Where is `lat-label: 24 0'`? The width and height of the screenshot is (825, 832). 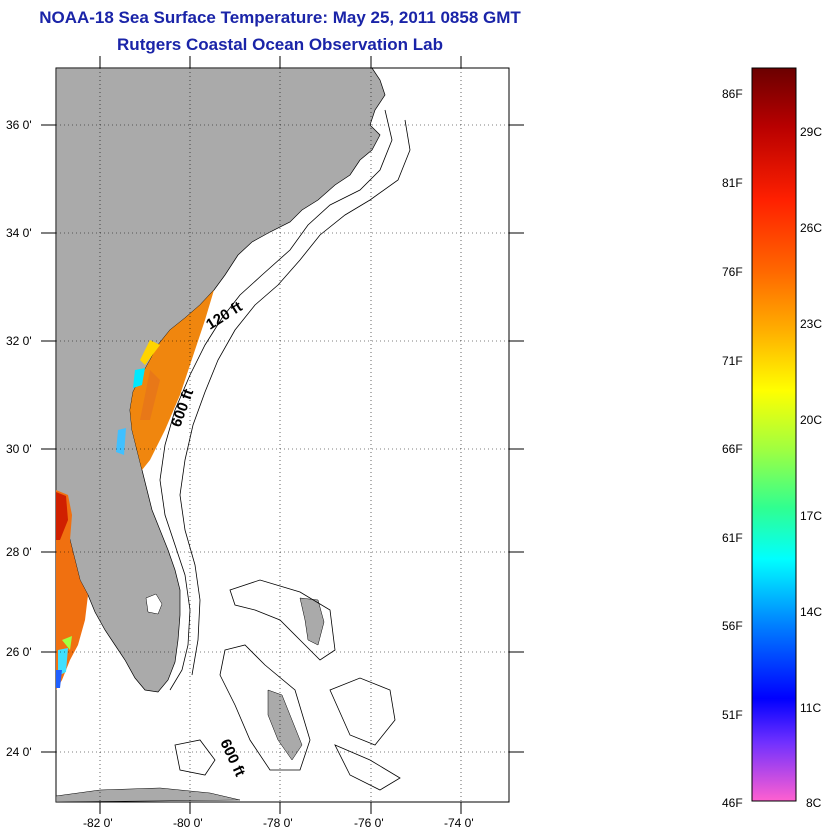
lat-label: 24 0' is located at coordinates (19, 752).